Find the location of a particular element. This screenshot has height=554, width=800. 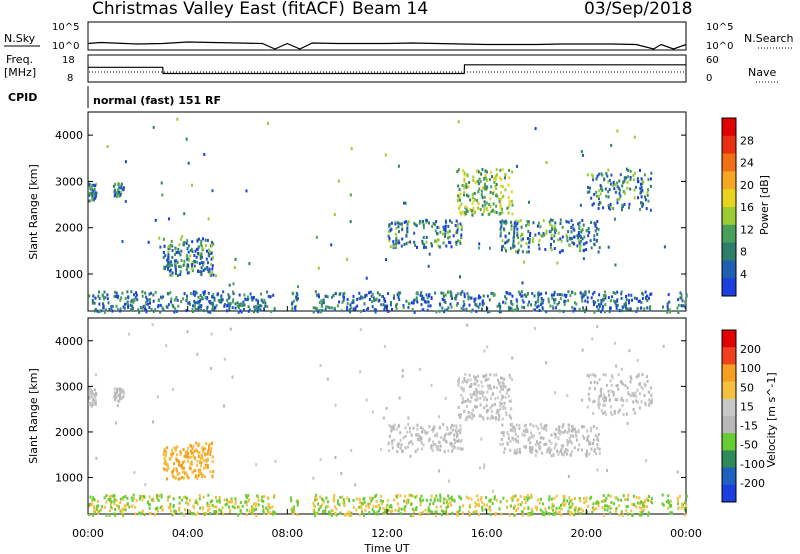

freq-tick-low: 8 is located at coordinates (70, 78).